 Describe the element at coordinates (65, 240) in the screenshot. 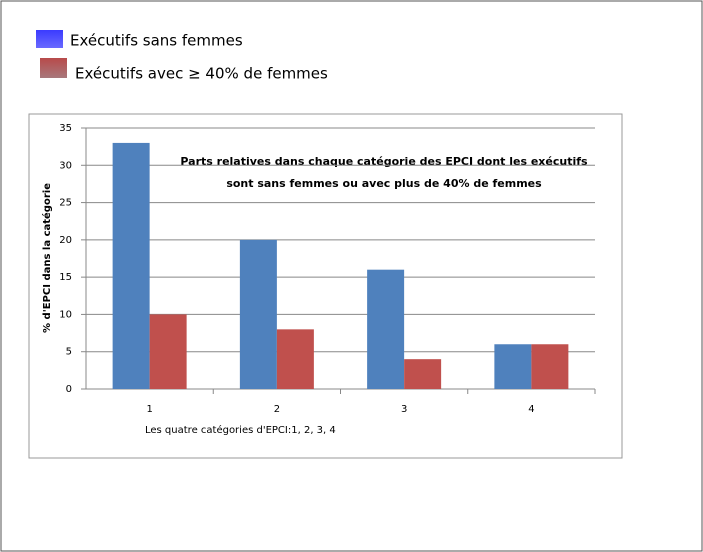

I see `y-tick-label: 20` at that location.